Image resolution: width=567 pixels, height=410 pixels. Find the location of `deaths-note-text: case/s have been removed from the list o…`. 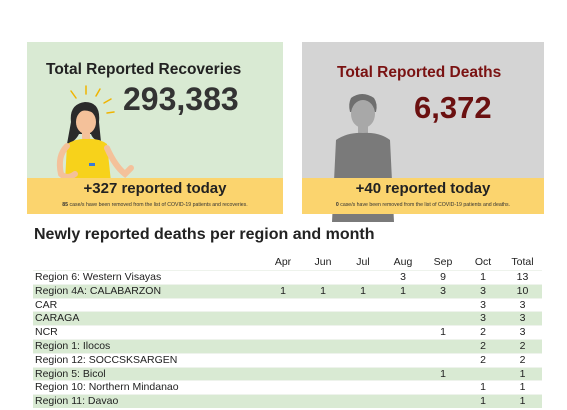

deaths-note-text: case/s have been removed from the list o… is located at coordinates (424, 205).